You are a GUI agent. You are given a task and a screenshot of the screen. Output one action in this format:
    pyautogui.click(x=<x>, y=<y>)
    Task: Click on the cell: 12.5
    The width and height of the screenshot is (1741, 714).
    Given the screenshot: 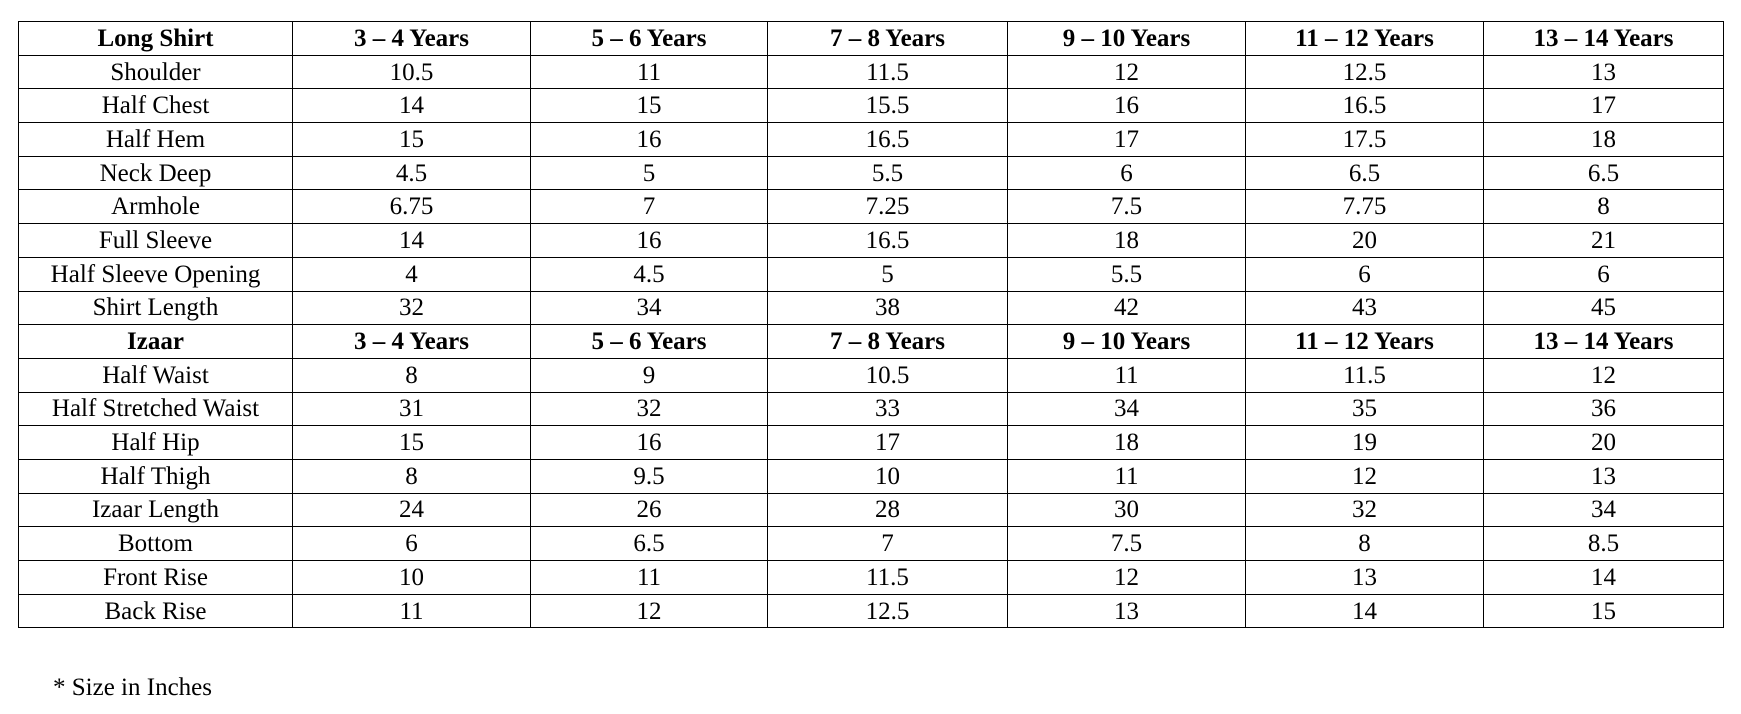 What is the action you would take?
    pyautogui.click(x=1364, y=72)
    